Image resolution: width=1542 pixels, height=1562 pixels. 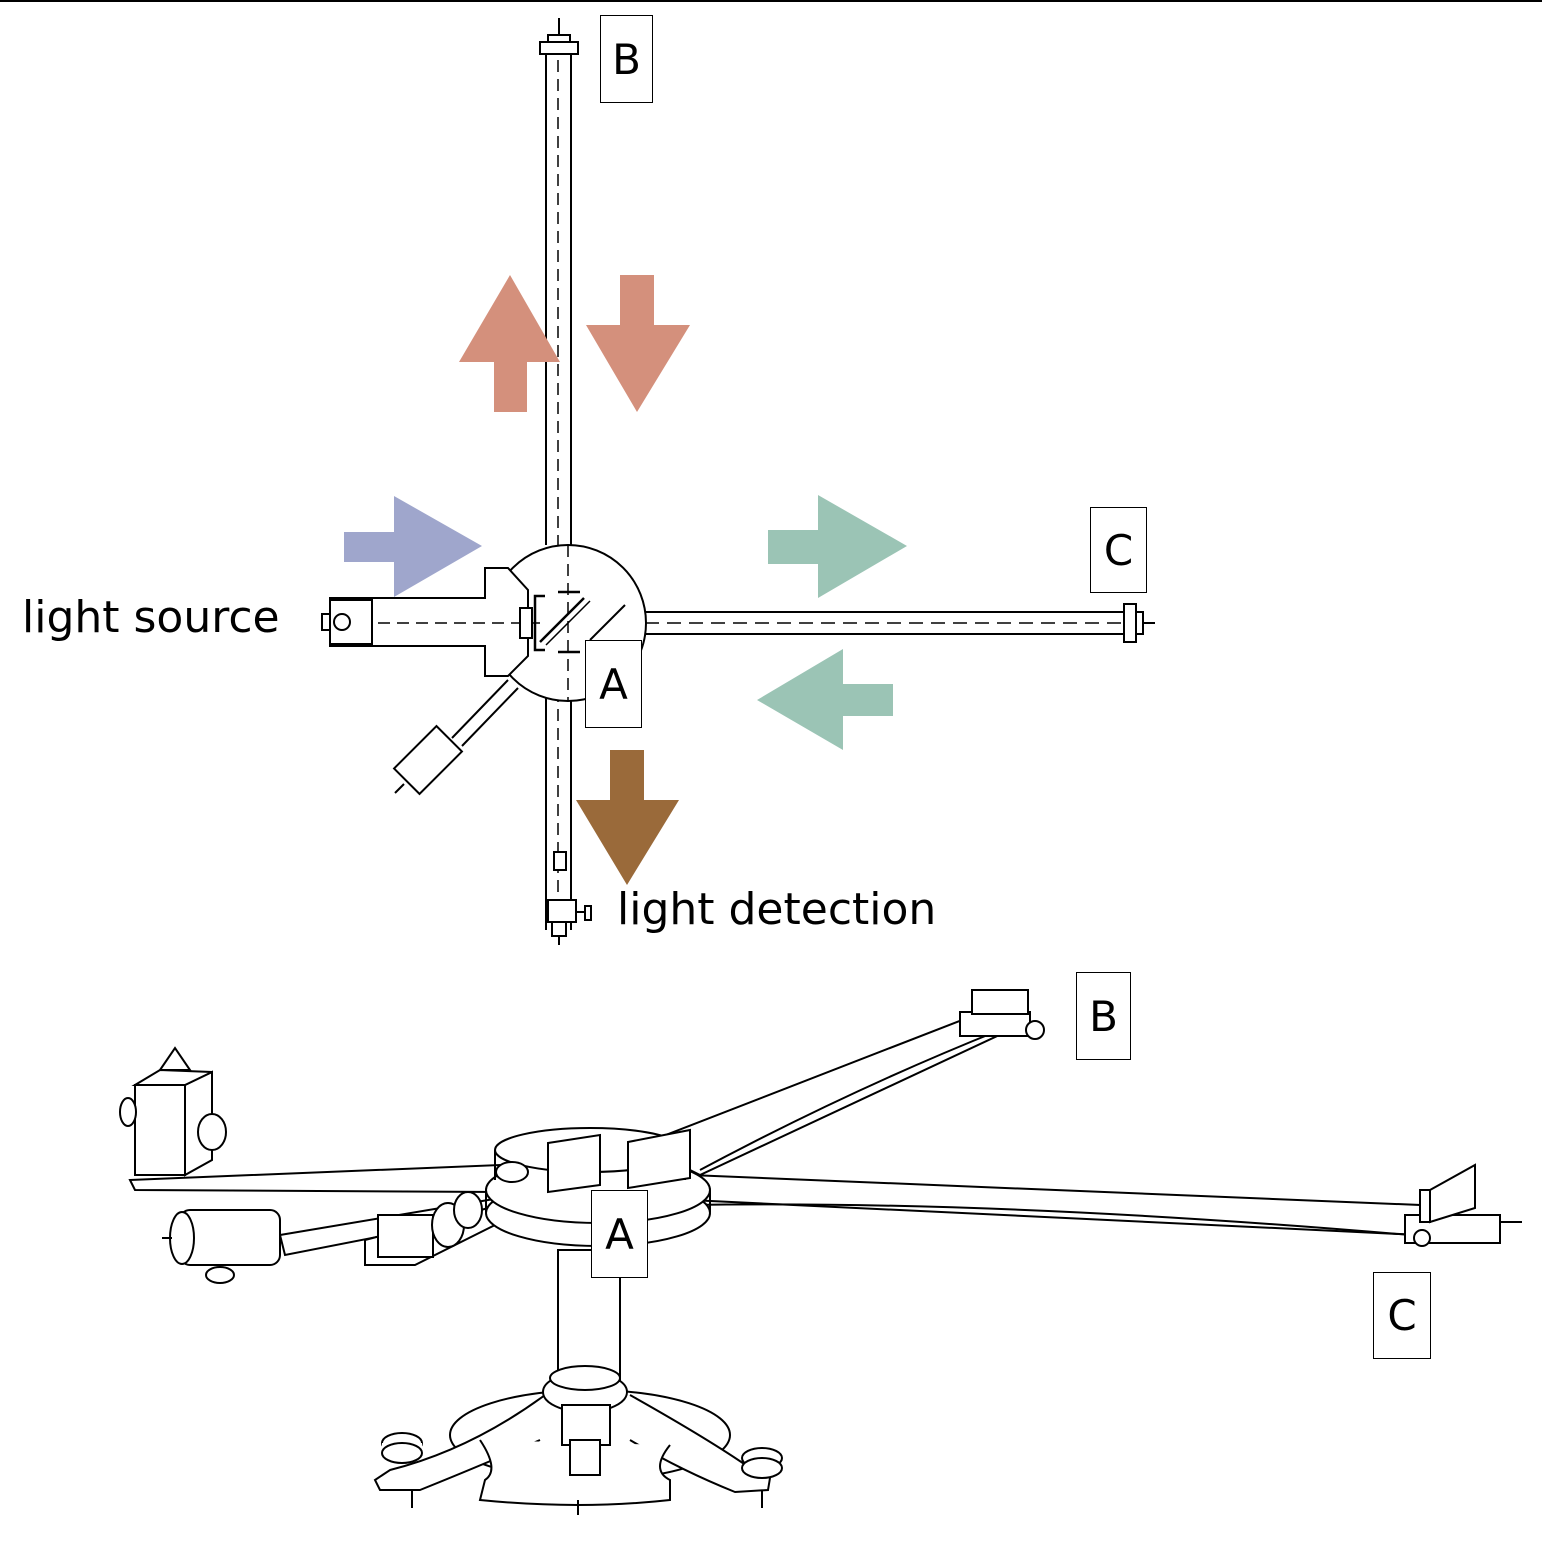 What do you see at coordinates (625, 580) in the screenshot?
I see `beam-arrows` at bounding box center [625, 580].